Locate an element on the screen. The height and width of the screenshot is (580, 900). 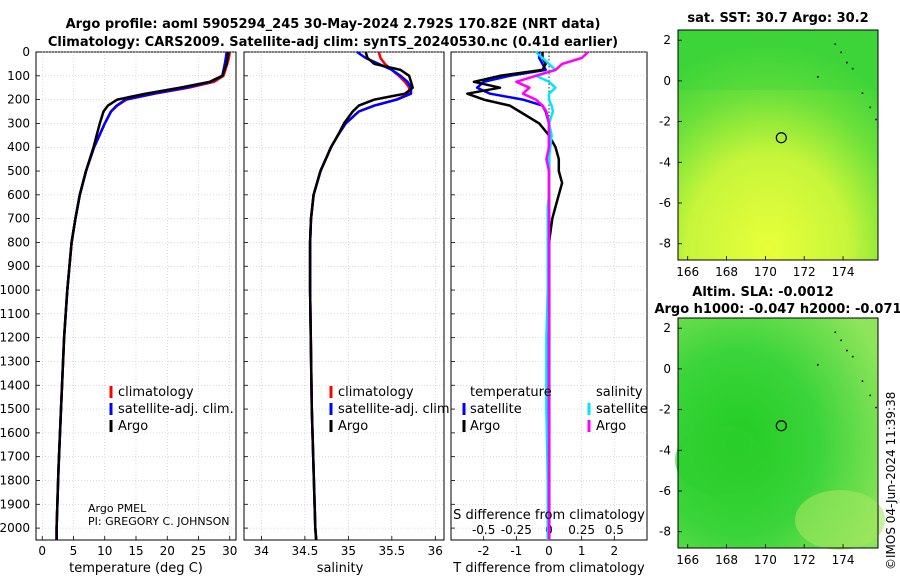
t-difference-xlabel: T difference from climatology is located at coordinates (548, 568).